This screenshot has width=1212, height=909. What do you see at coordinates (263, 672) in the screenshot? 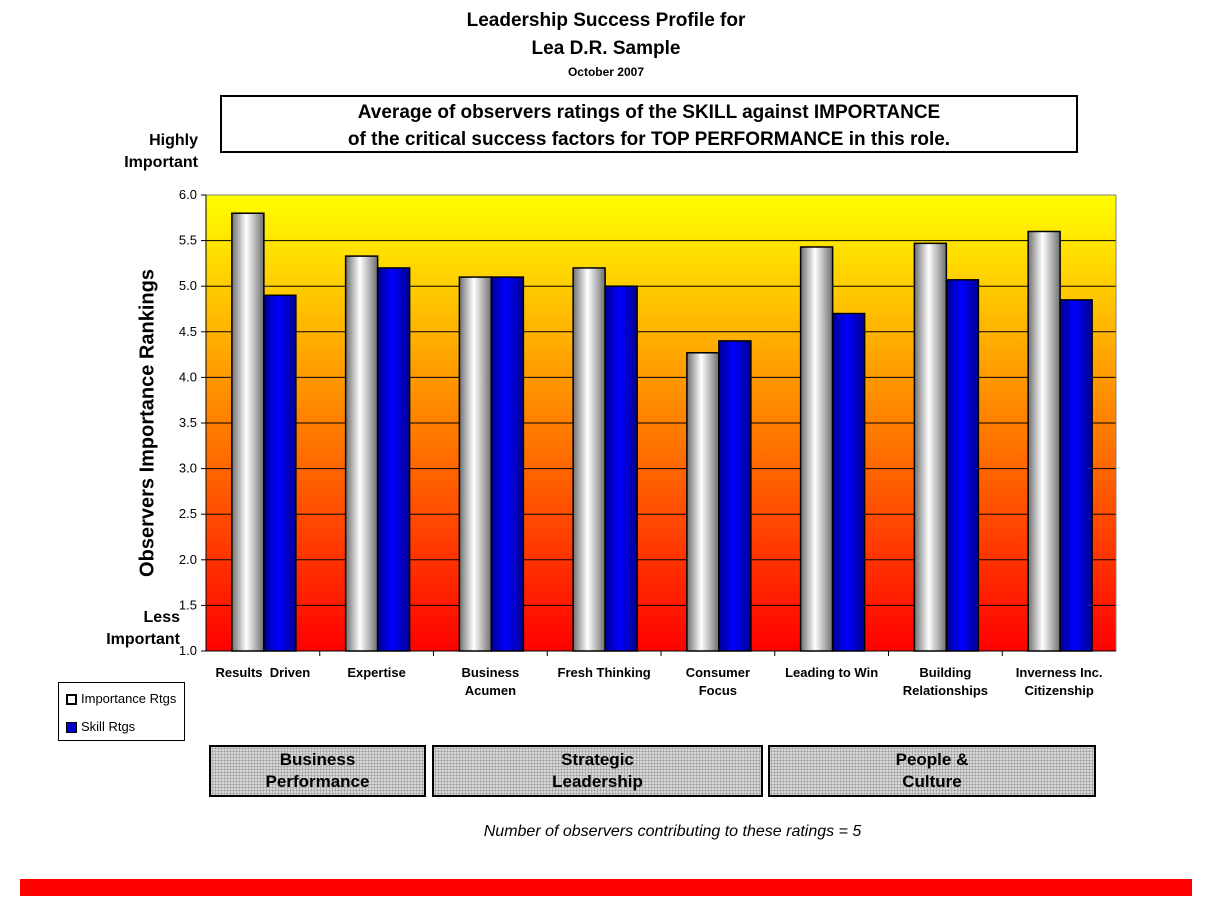
I see `x-category-label: Results Driven` at bounding box center [263, 672].